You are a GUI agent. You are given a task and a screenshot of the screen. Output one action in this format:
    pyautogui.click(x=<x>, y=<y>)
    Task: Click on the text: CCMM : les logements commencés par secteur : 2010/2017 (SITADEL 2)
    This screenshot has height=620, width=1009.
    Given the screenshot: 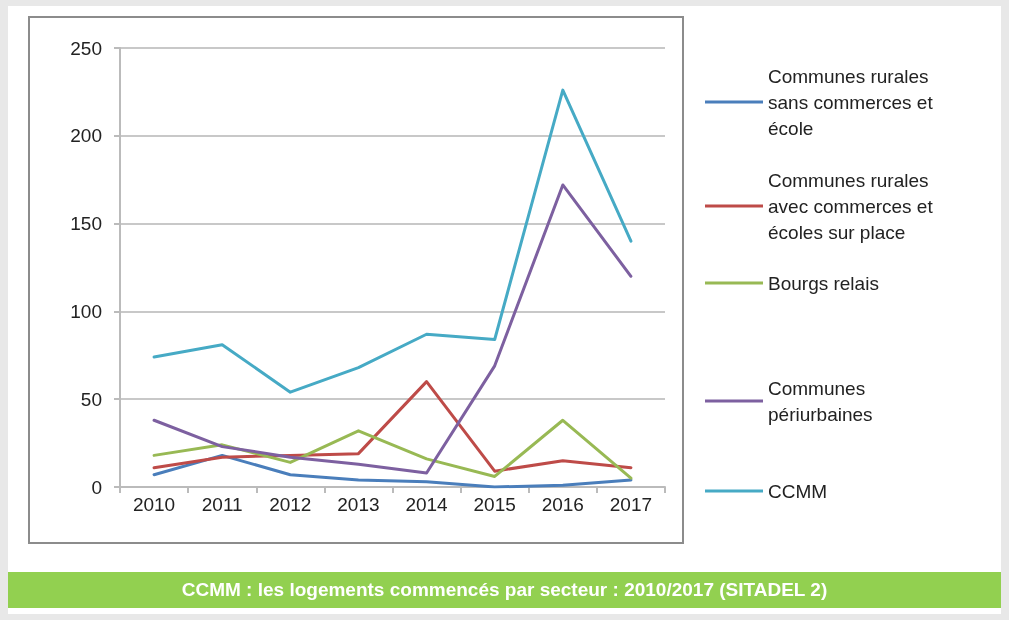 What is the action you would take?
    pyautogui.click(x=504, y=590)
    